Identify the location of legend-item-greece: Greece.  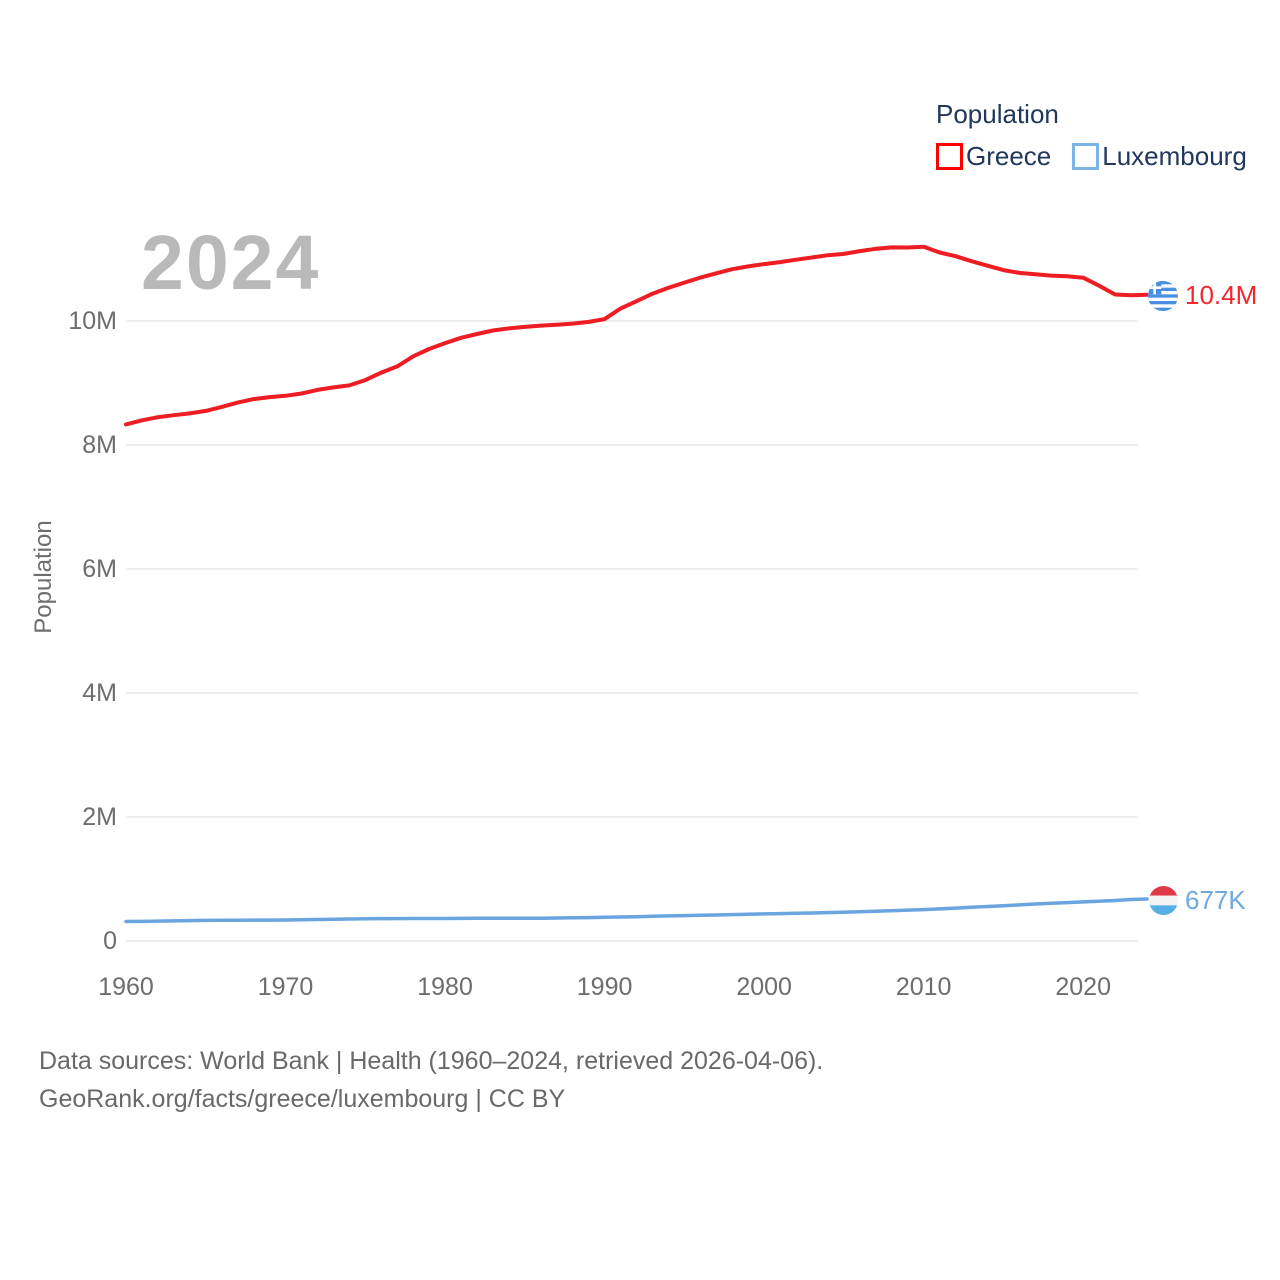
(993, 156).